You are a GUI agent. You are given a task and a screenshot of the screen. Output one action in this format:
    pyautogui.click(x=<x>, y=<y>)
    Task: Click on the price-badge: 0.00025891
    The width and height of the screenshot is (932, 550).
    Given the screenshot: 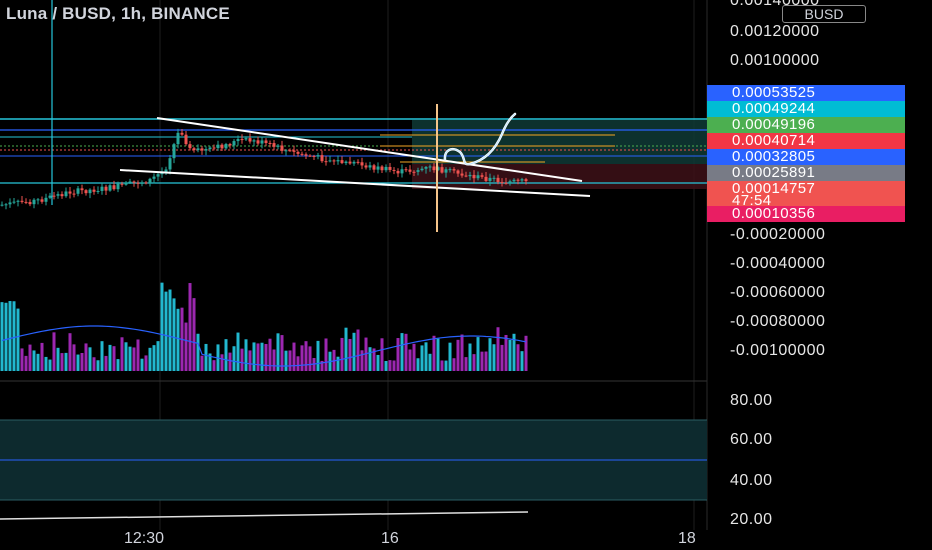 What is the action you would take?
    pyautogui.click(x=806, y=173)
    